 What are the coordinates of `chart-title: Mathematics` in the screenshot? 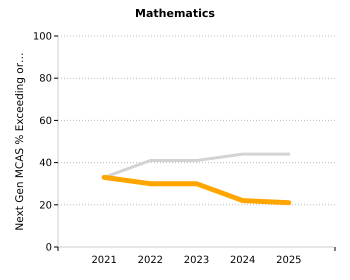 It's located at (175, 13).